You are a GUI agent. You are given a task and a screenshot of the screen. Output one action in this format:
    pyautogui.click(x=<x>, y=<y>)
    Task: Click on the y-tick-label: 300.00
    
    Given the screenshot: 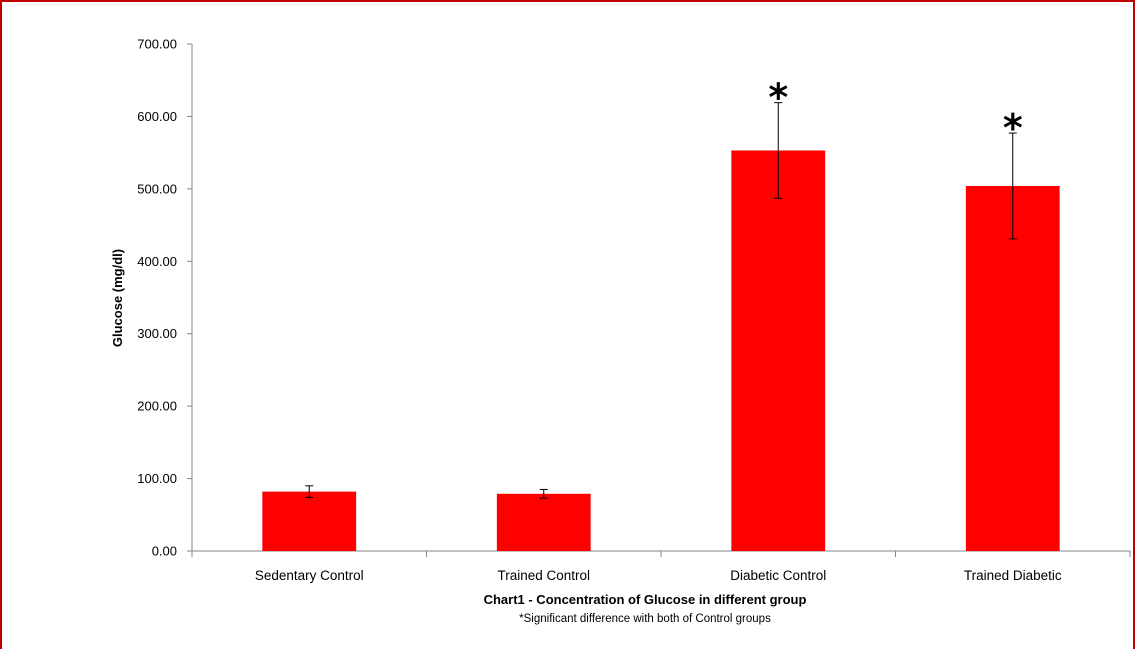 What is the action you would take?
    pyautogui.click(x=157, y=333)
    